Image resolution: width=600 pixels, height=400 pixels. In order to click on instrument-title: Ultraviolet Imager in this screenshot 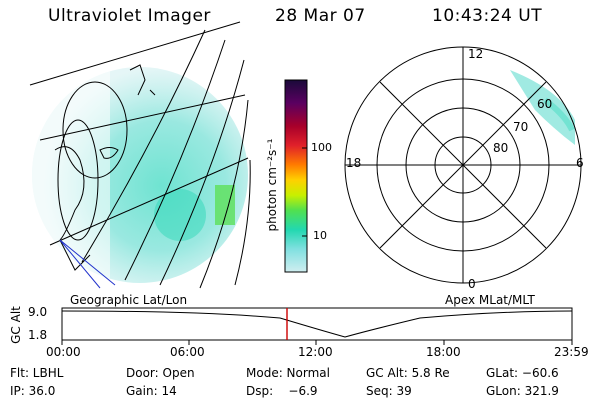, I will do `click(129, 16)`.